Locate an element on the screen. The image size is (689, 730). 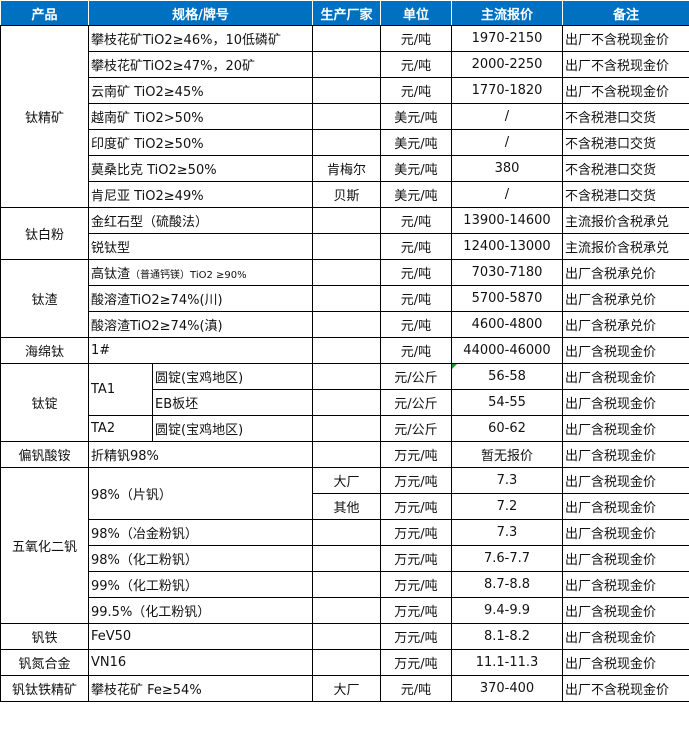
product-cell: 钒铁 is located at coordinates (44, 636).